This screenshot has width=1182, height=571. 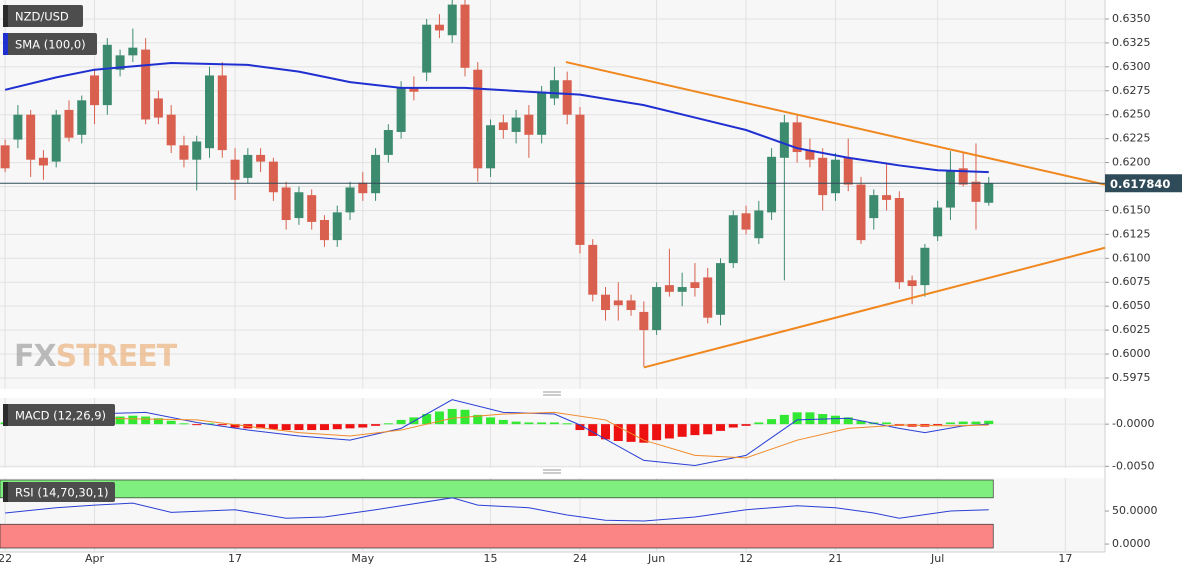 I want to click on y-tick-label: 0.6350, so click(x=1131, y=18).